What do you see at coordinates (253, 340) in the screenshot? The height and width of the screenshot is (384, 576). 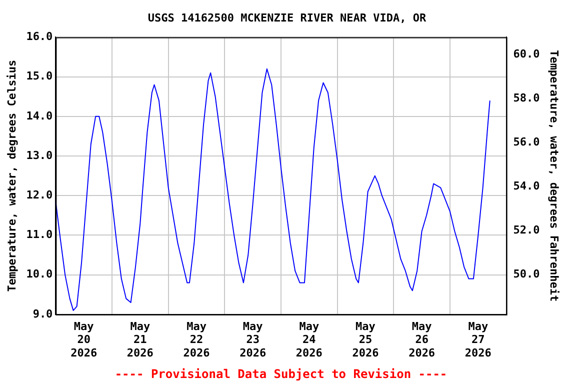 I see `x-tick-label: May 23 2026` at bounding box center [253, 340].